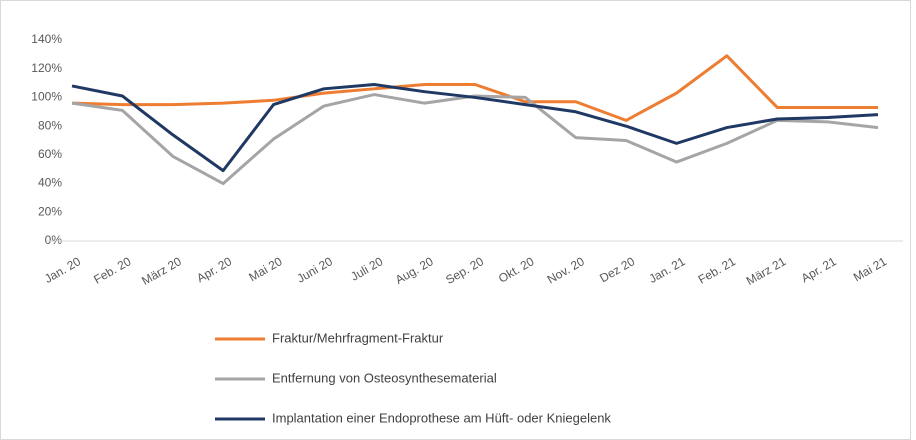  What do you see at coordinates (50, 183) in the screenshot?
I see `y-tick-label: 40%` at bounding box center [50, 183].